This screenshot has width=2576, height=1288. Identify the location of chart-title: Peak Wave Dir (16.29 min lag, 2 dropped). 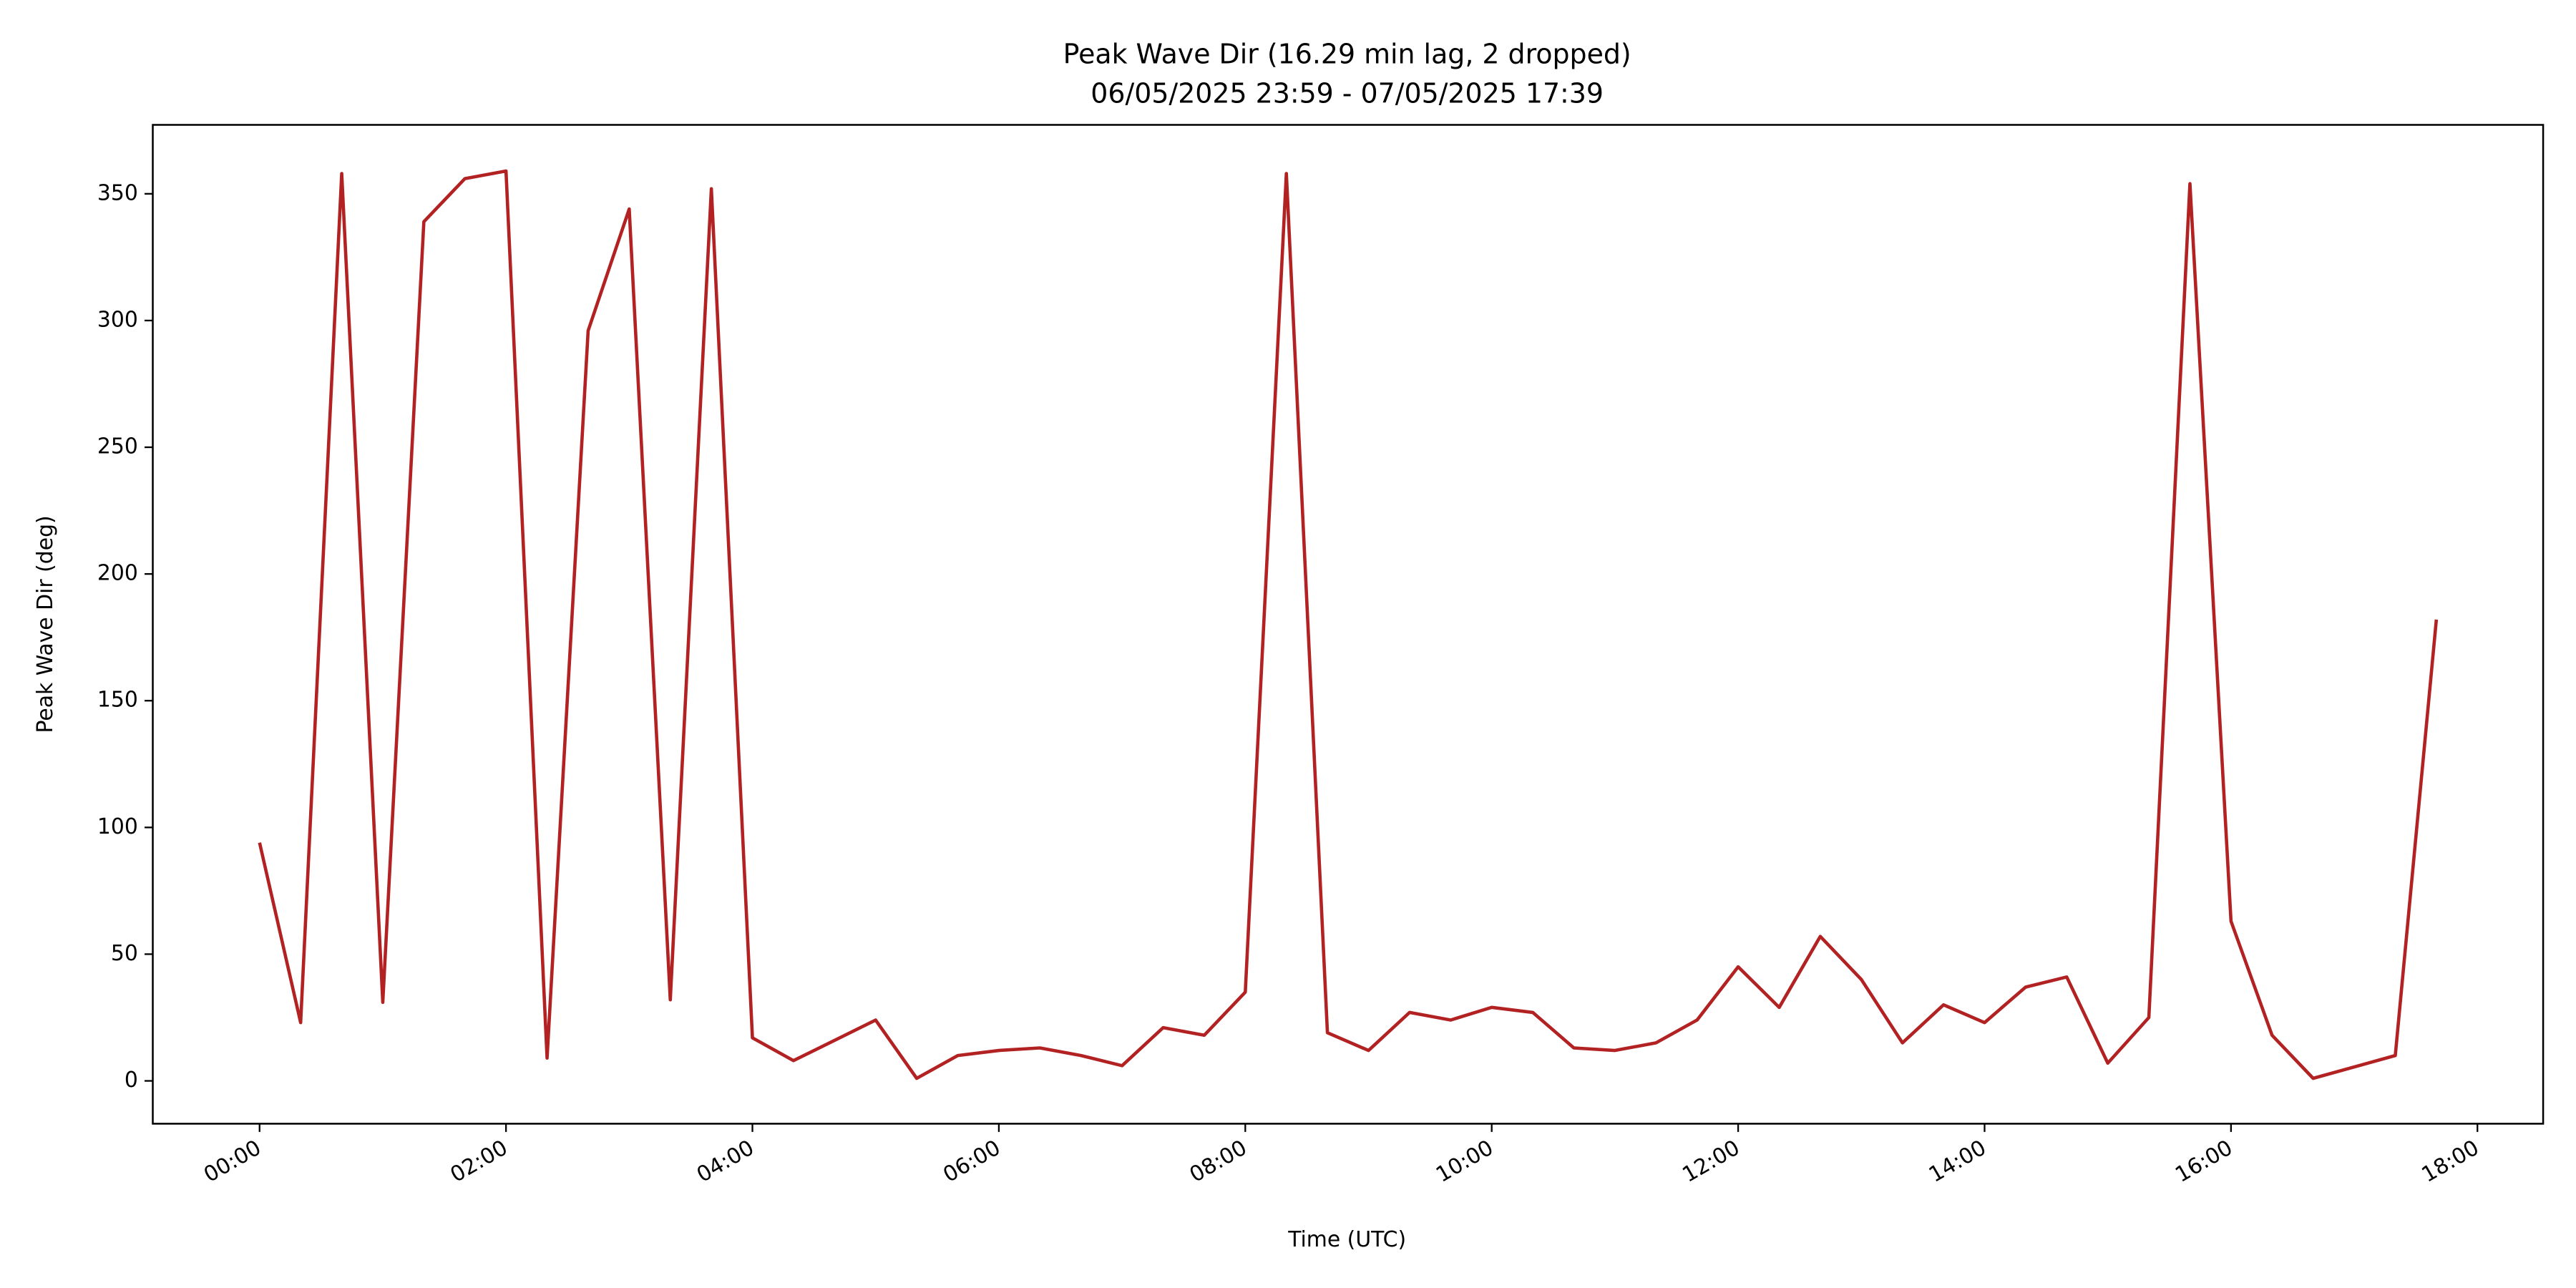
(1347, 54).